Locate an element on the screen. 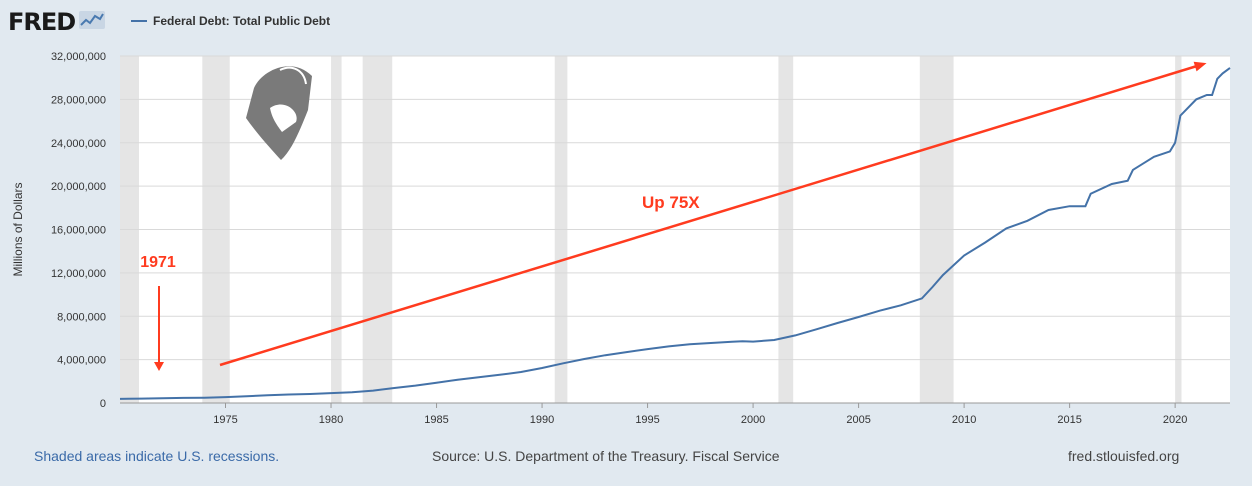  x-tick-label: 1990 is located at coordinates (542, 420).